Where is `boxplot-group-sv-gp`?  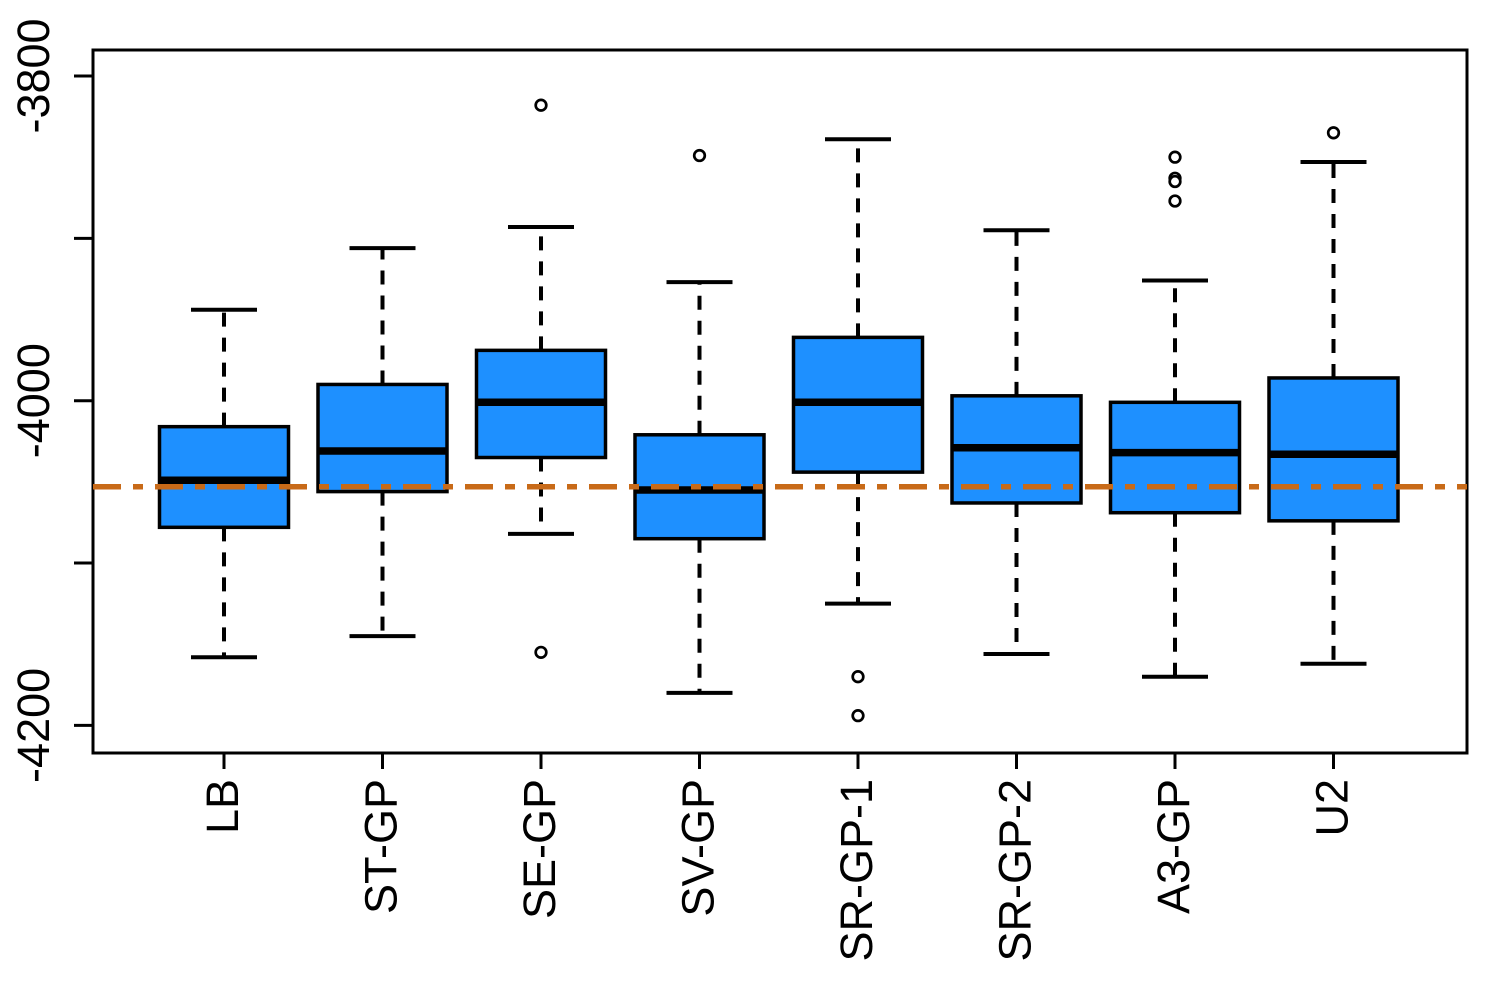 boxplot-group-sv-gp is located at coordinates (699, 421).